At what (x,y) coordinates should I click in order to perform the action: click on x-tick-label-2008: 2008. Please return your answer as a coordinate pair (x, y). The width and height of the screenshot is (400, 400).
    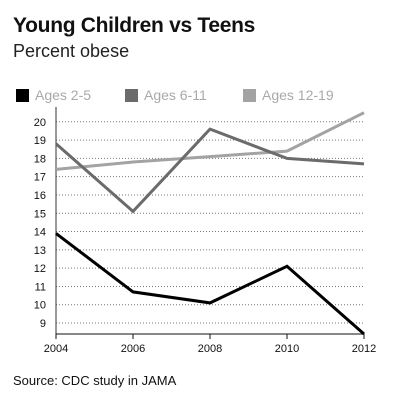
    Looking at the image, I should click on (210, 349).